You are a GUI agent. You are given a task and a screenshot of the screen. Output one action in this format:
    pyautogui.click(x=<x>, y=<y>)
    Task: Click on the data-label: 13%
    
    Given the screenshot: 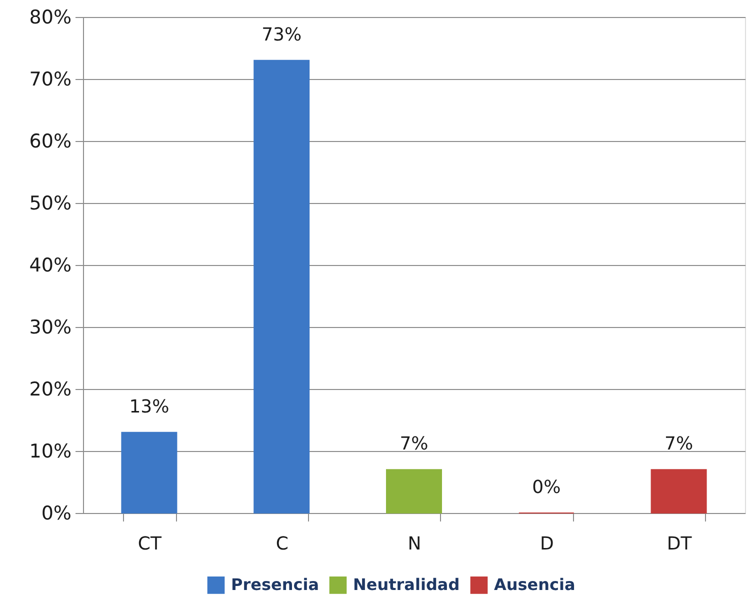 What is the action you would take?
    pyautogui.click(x=149, y=407)
    